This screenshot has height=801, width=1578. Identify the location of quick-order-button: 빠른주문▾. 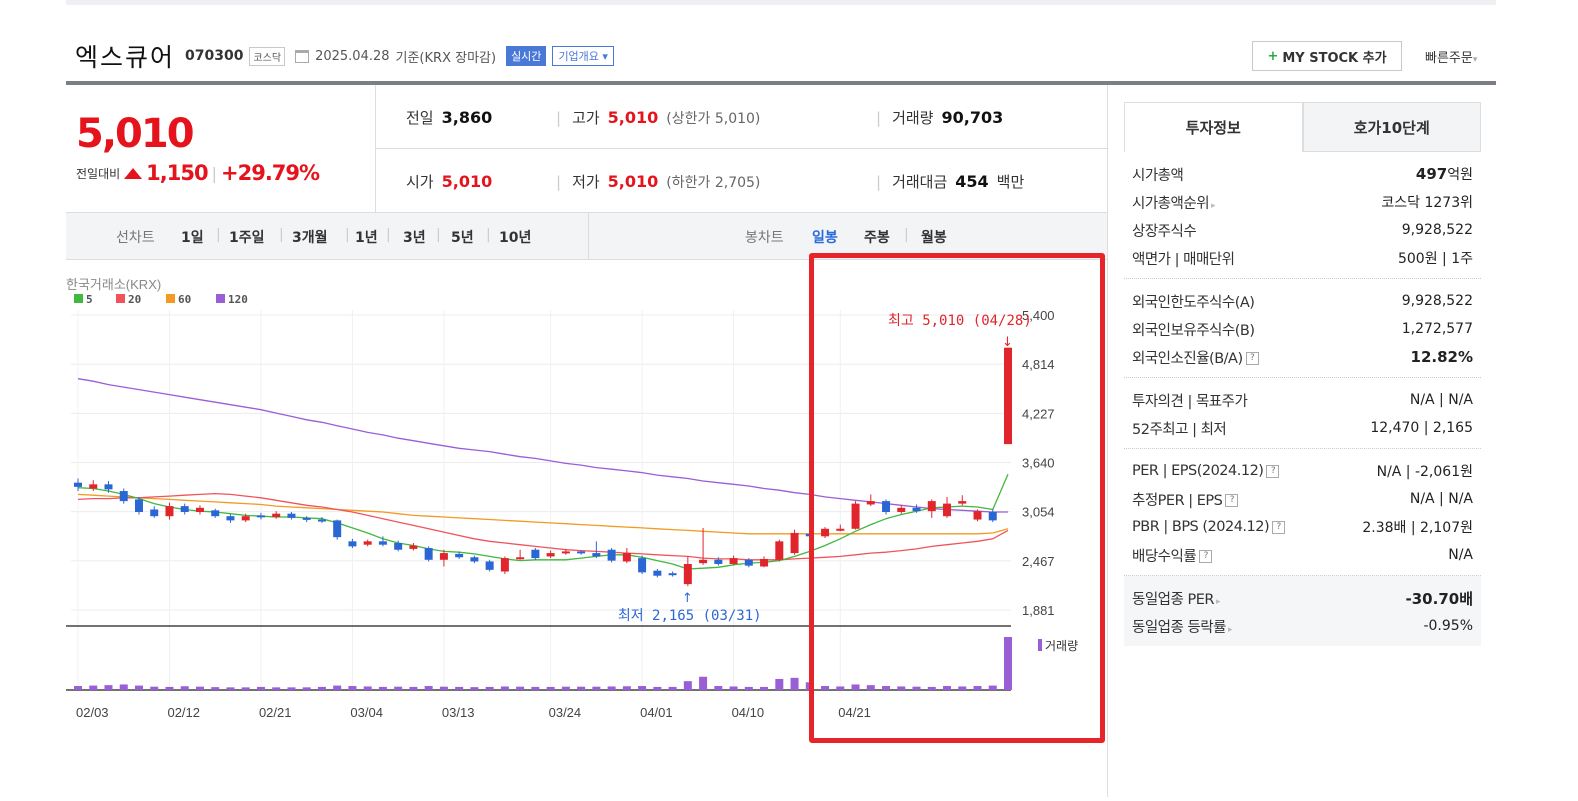
(1451, 56).